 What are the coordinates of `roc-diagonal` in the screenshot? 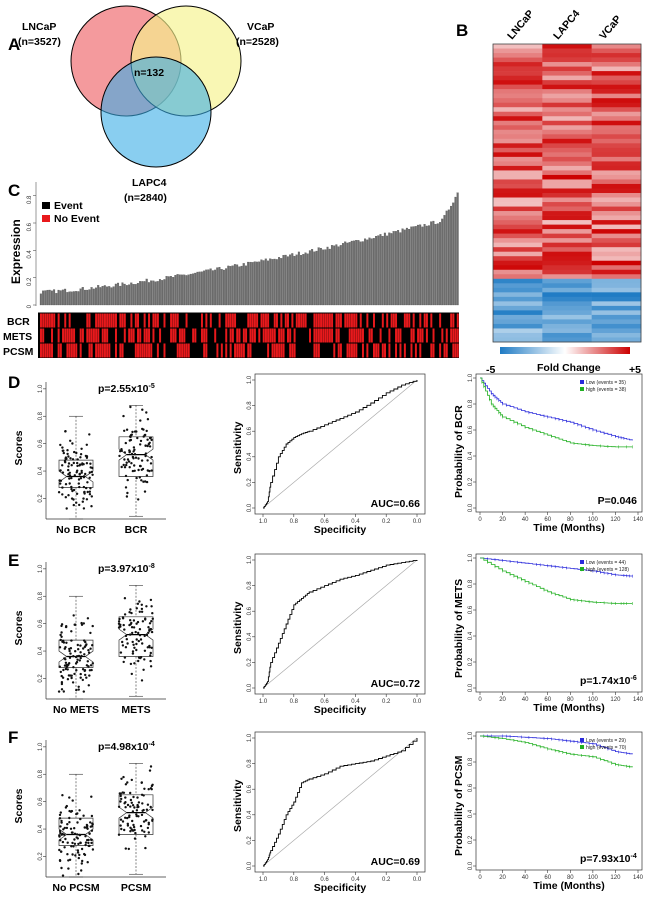 It's located at (340, 444).